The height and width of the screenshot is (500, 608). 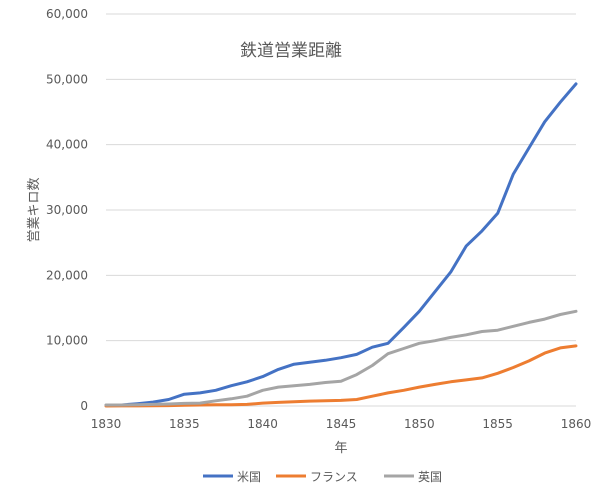 I want to click on x-tick-label: 1845, so click(x=341, y=424).